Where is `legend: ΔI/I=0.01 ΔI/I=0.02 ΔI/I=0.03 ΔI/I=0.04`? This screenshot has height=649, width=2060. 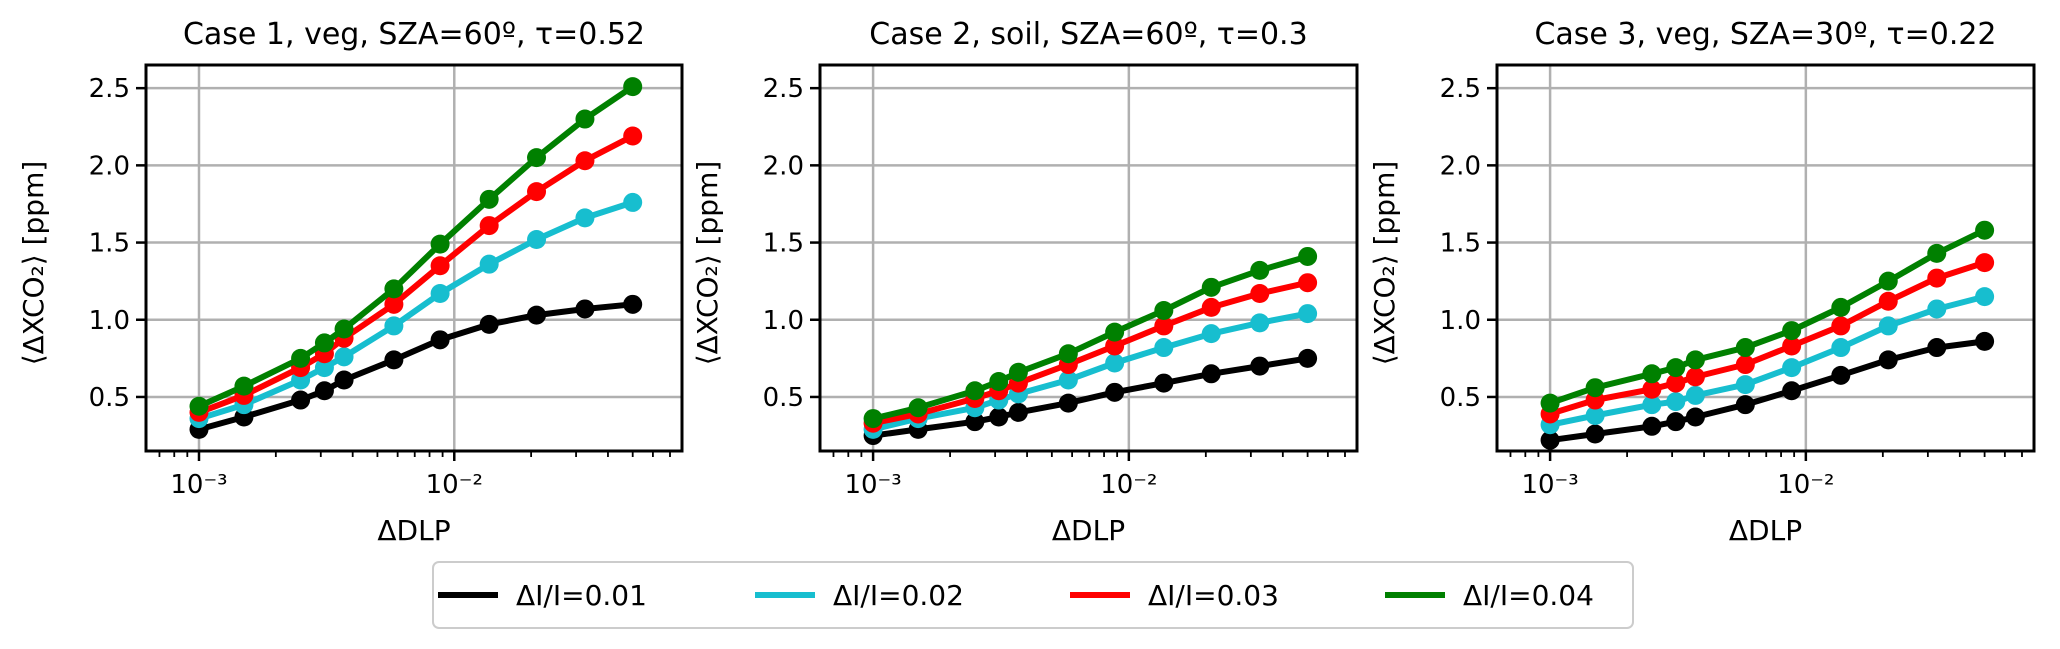 legend: ΔI/I=0.01 ΔI/I=0.02 ΔI/I=0.03 ΔI/I=0.04 is located at coordinates (1033, 595).